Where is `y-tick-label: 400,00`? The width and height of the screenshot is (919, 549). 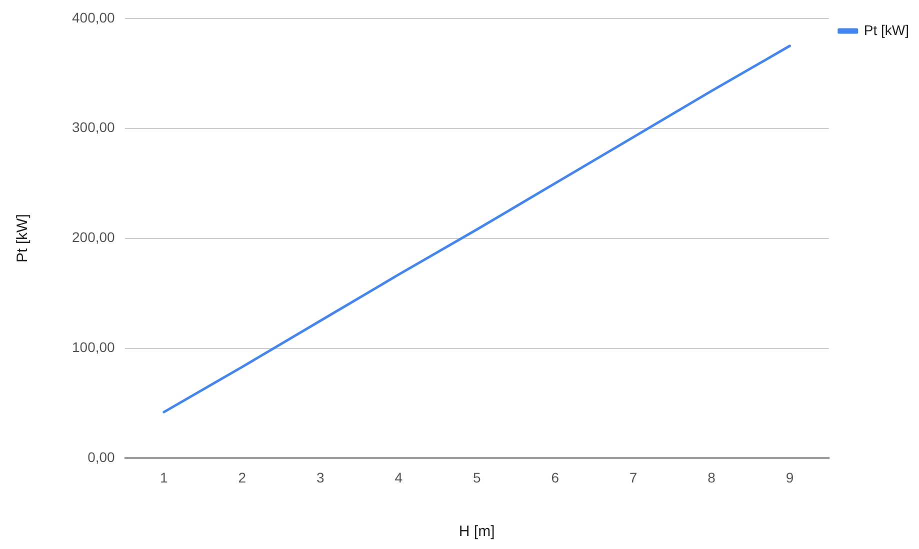 y-tick-label: 400,00 is located at coordinates (94, 17).